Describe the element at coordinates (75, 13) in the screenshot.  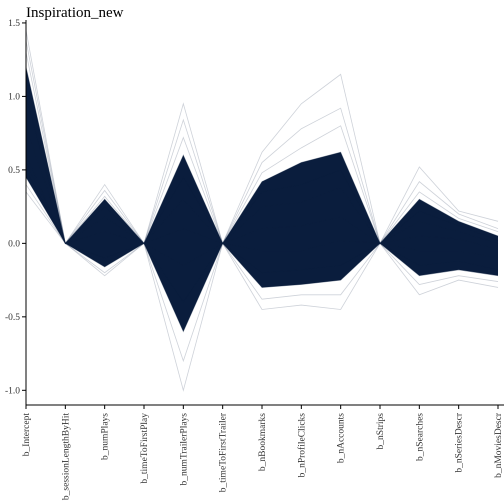
I see `chart-title: Inspiration_new` at that location.